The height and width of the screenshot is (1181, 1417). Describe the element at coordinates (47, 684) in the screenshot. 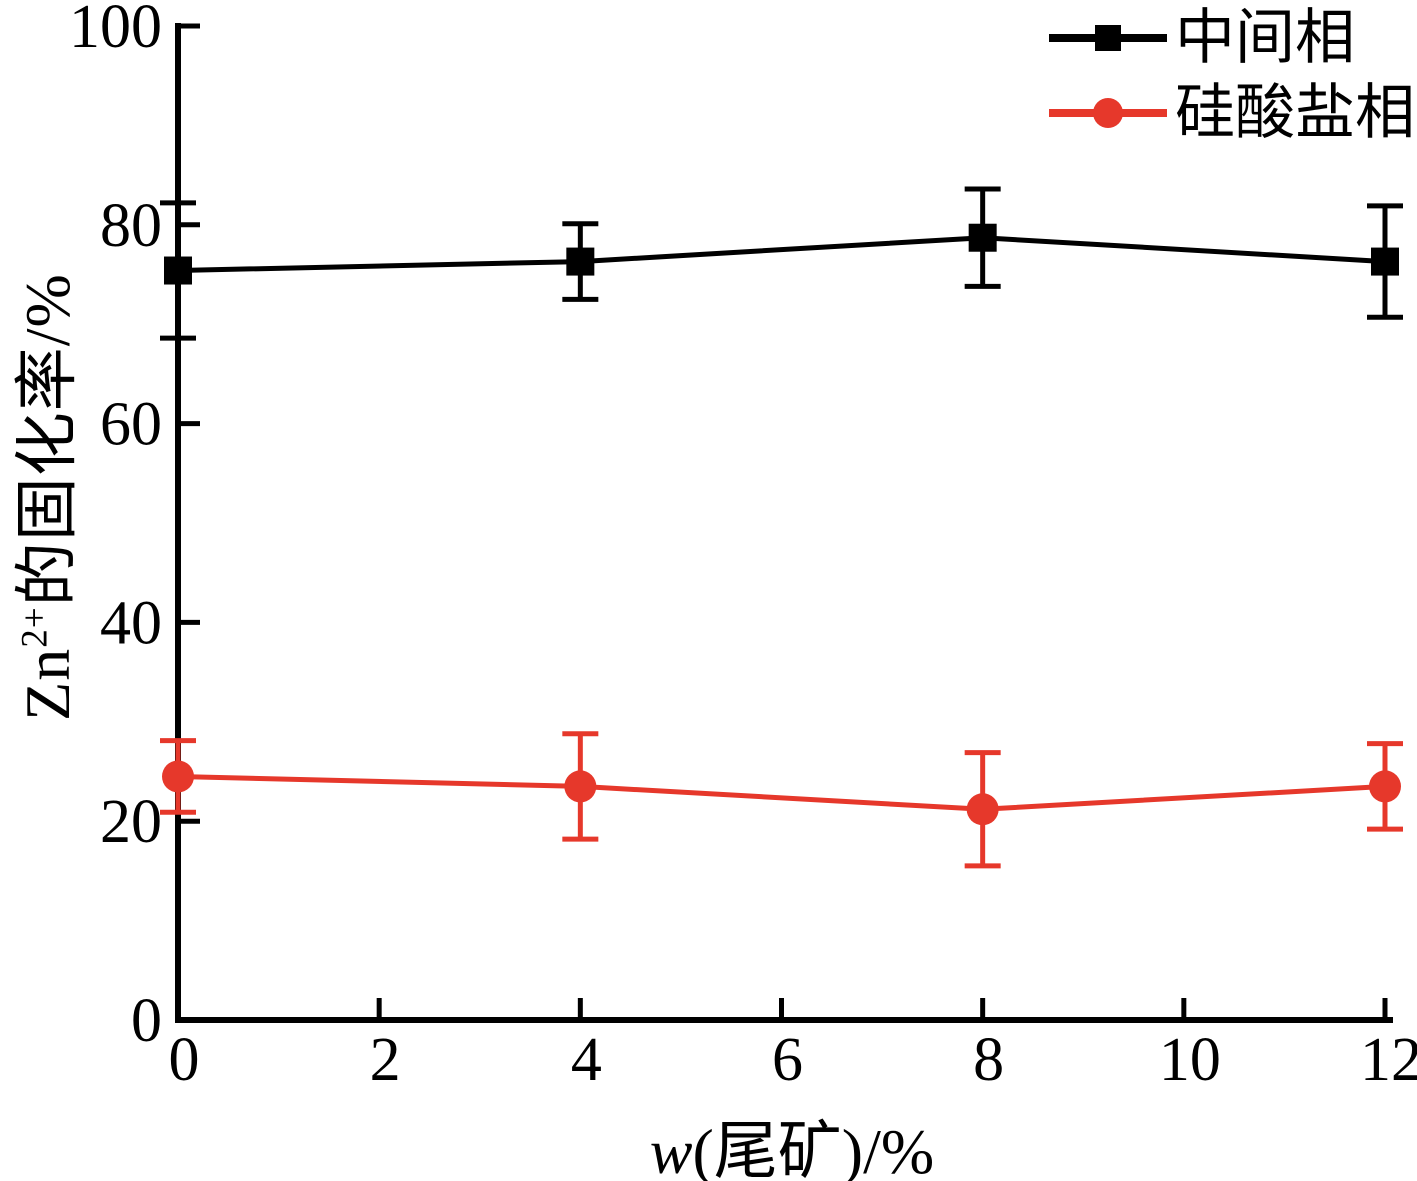

I see `y-axis-title-base: Zn` at that location.